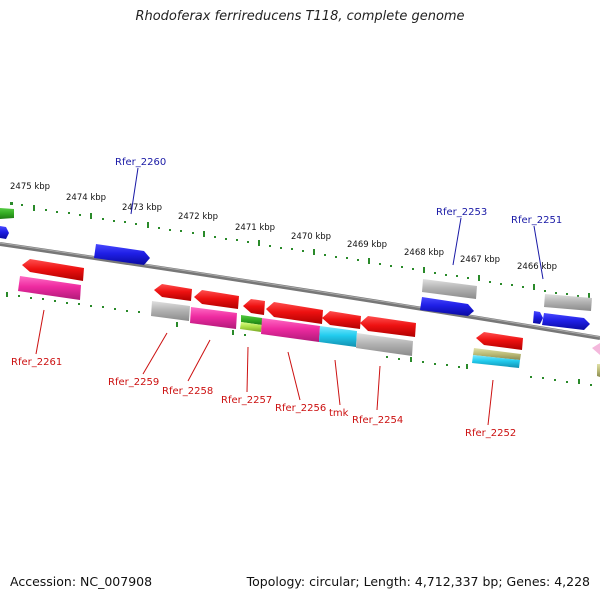 This screenshot has height=600, width=600. Describe the element at coordinates (367, 245) in the screenshot. I see `scale-label-2469: 2469 kbp` at that location.